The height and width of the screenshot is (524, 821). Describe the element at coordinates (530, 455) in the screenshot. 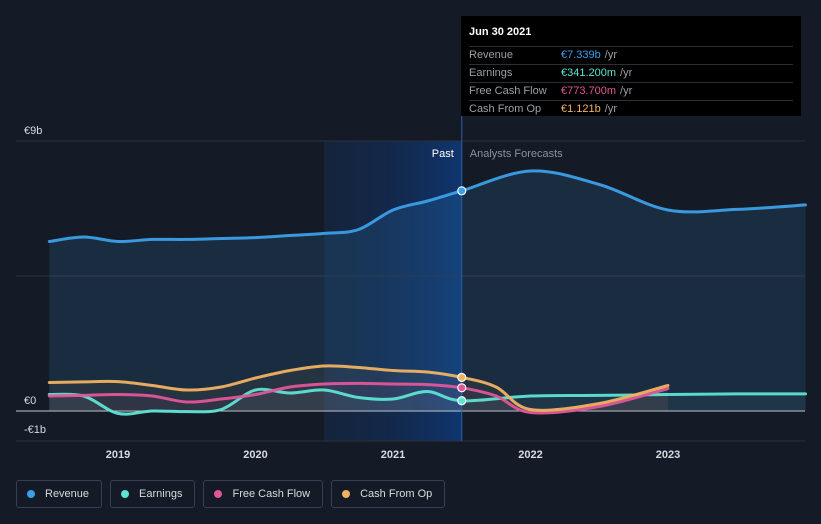

I see `x-tick-label: 2022` at that location.